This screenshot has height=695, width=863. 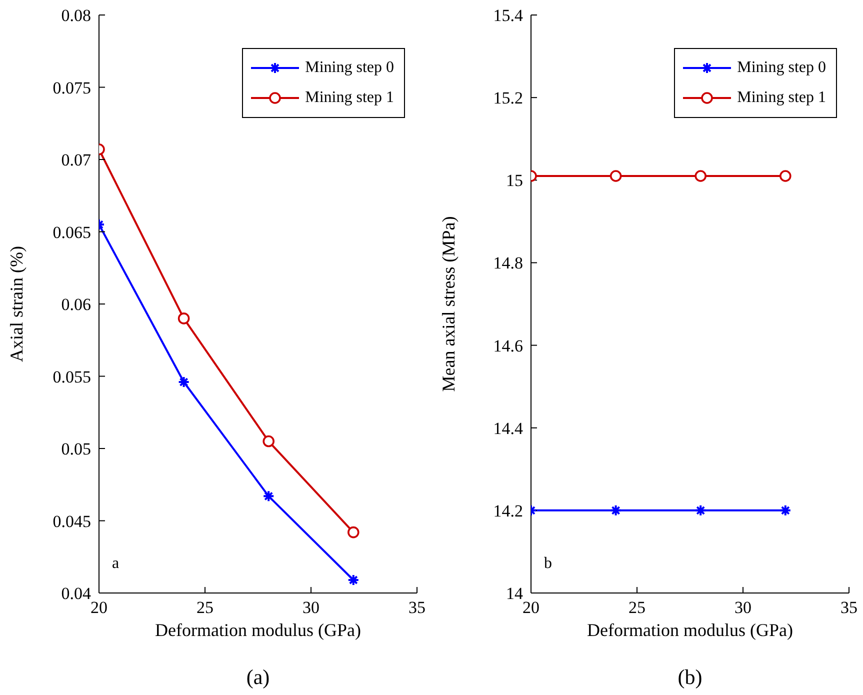 I want to click on text: (a), so click(x=258, y=677).